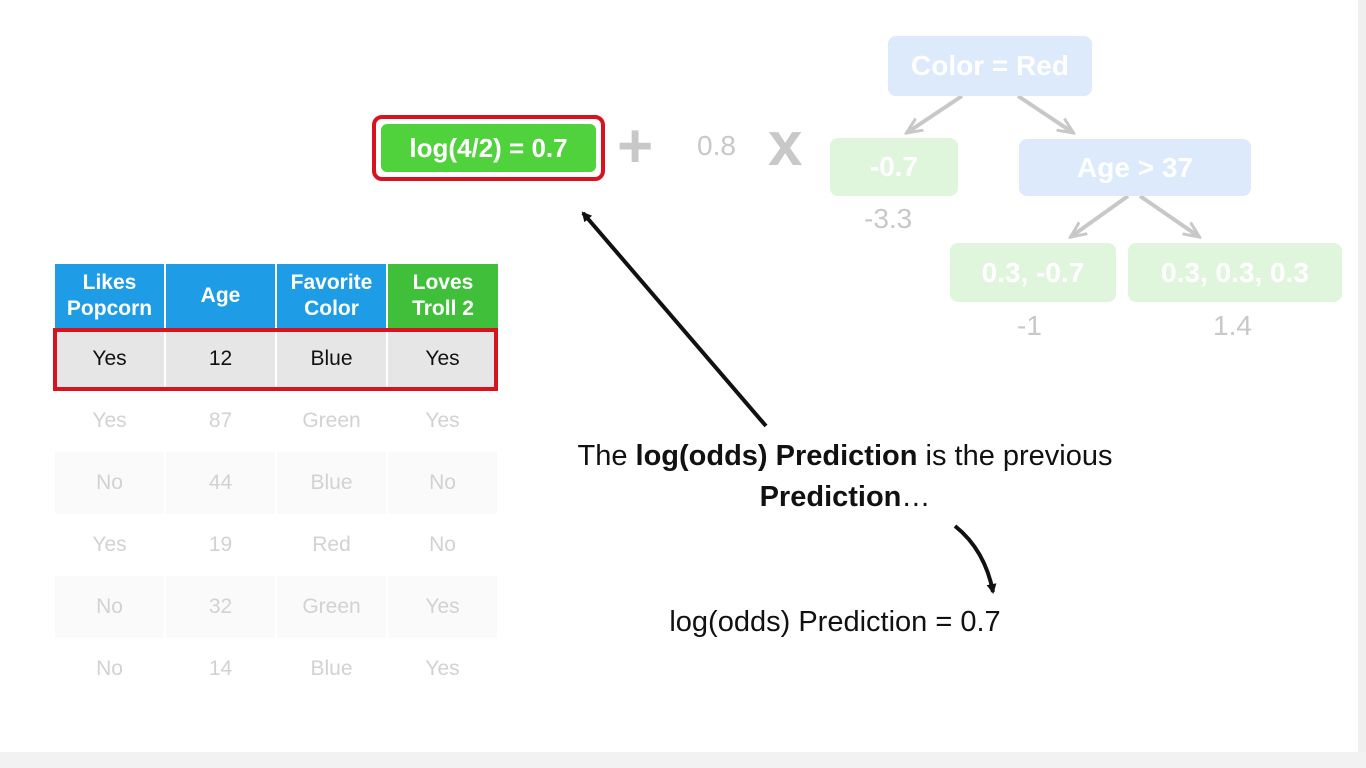 The image size is (1366, 768). What do you see at coordinates (221, 545) in the screenshot?
I see `table-cell: 19` at bounding box center [221, 545].